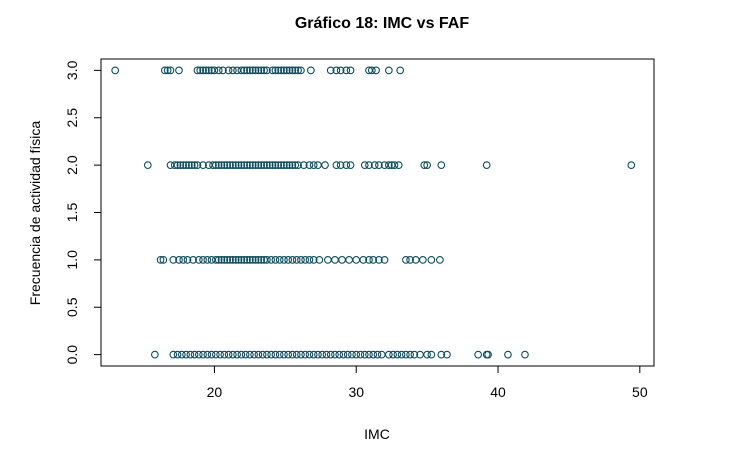 The height and width of the screenshot is (459, 745). Describe the element at coordinates (498, 392) in the screenshot. I see `x-tick-label: 40` at that location.